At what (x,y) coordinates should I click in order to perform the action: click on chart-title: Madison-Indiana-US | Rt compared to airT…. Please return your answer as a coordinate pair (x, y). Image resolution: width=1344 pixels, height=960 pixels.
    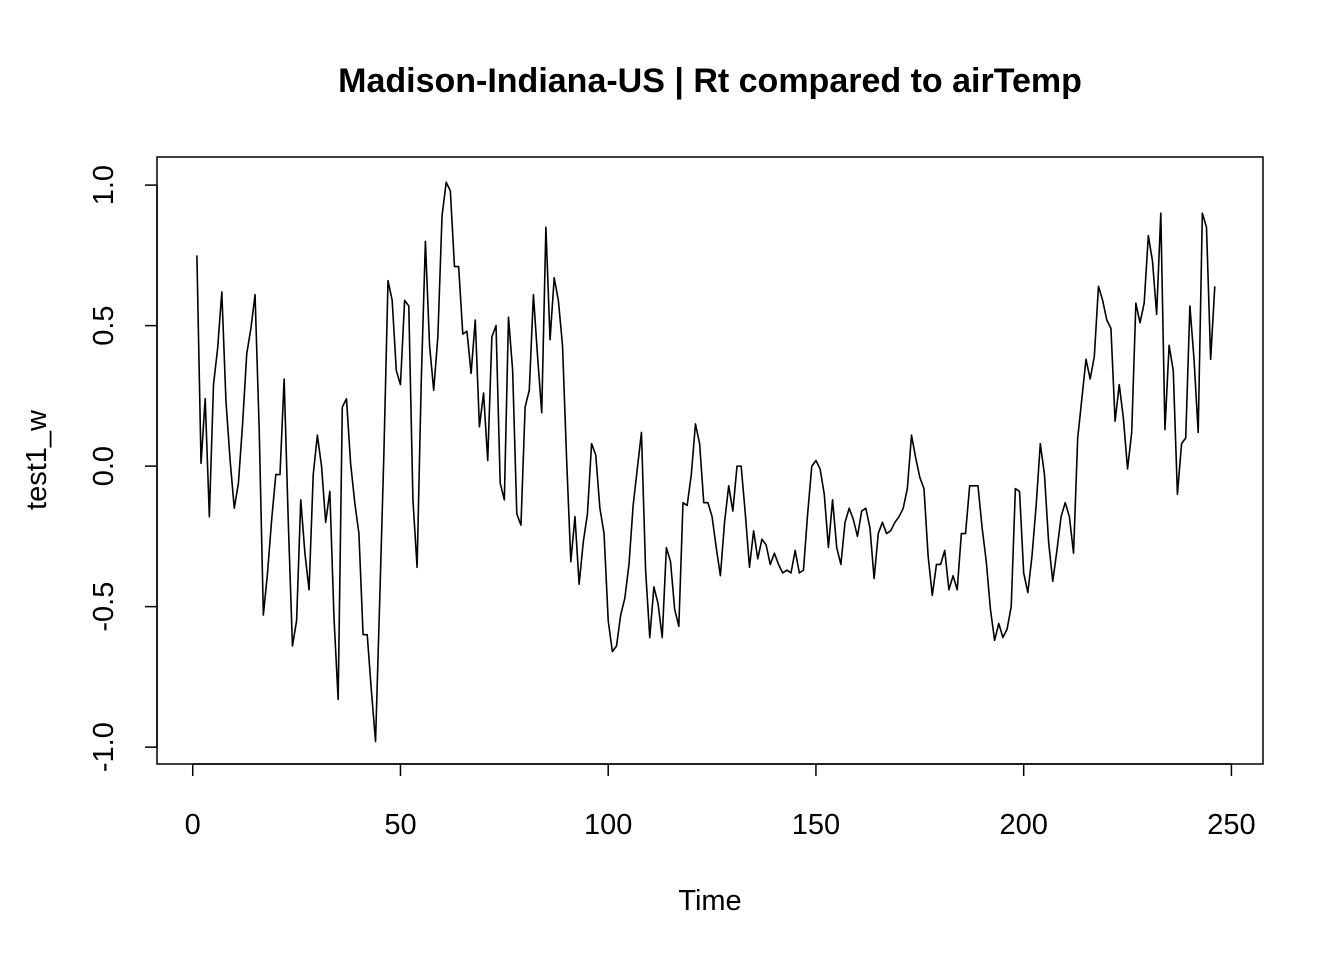
    Looking at the image, I should click on (710, 81).